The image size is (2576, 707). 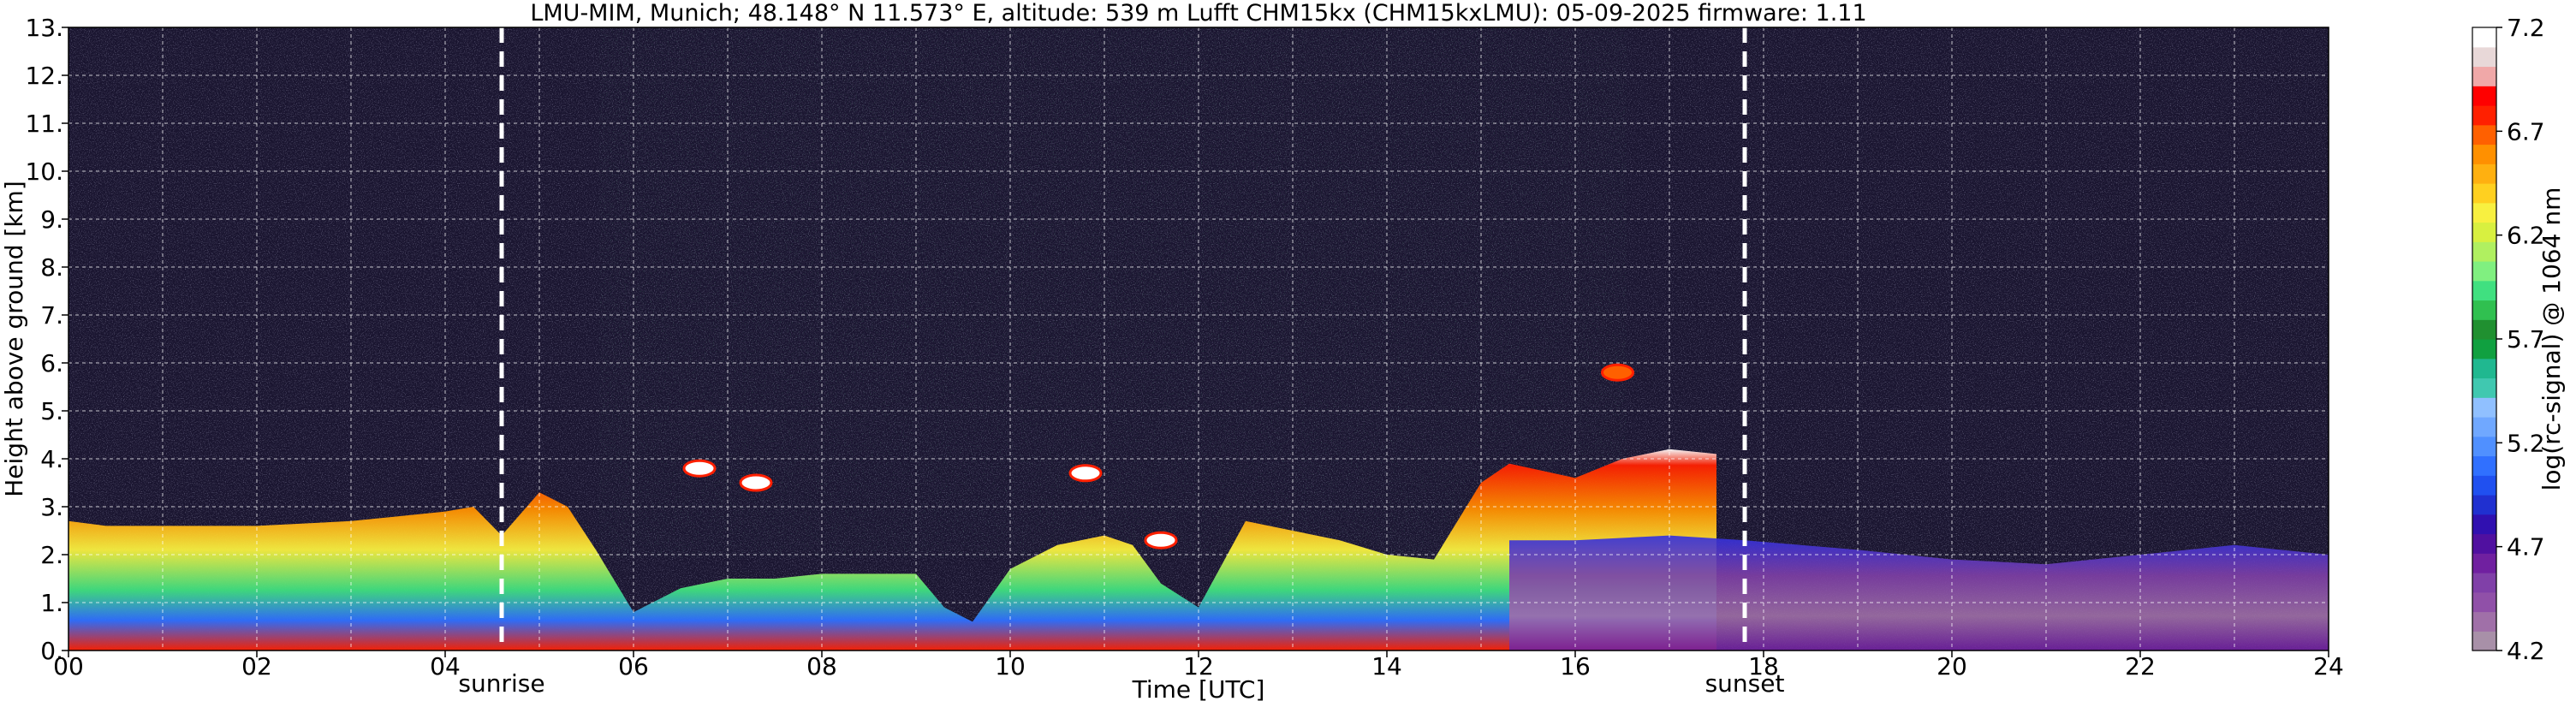 What do you see at coordinates (446, 666) in the screenshot?
I see `x-tick-label: 04` at bounding box center [446, 666].